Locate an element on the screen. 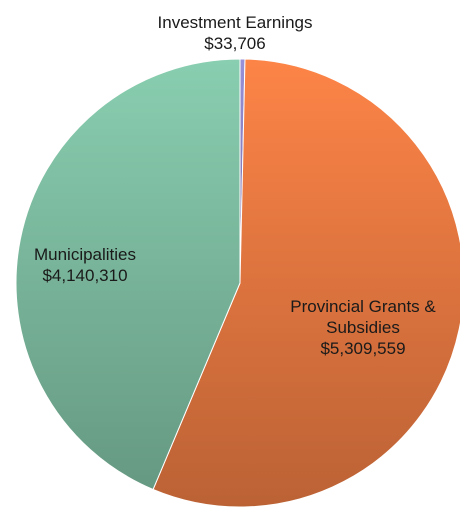  slice-value-municipalities: $4,140,310 is located at coordinates (85, 275).